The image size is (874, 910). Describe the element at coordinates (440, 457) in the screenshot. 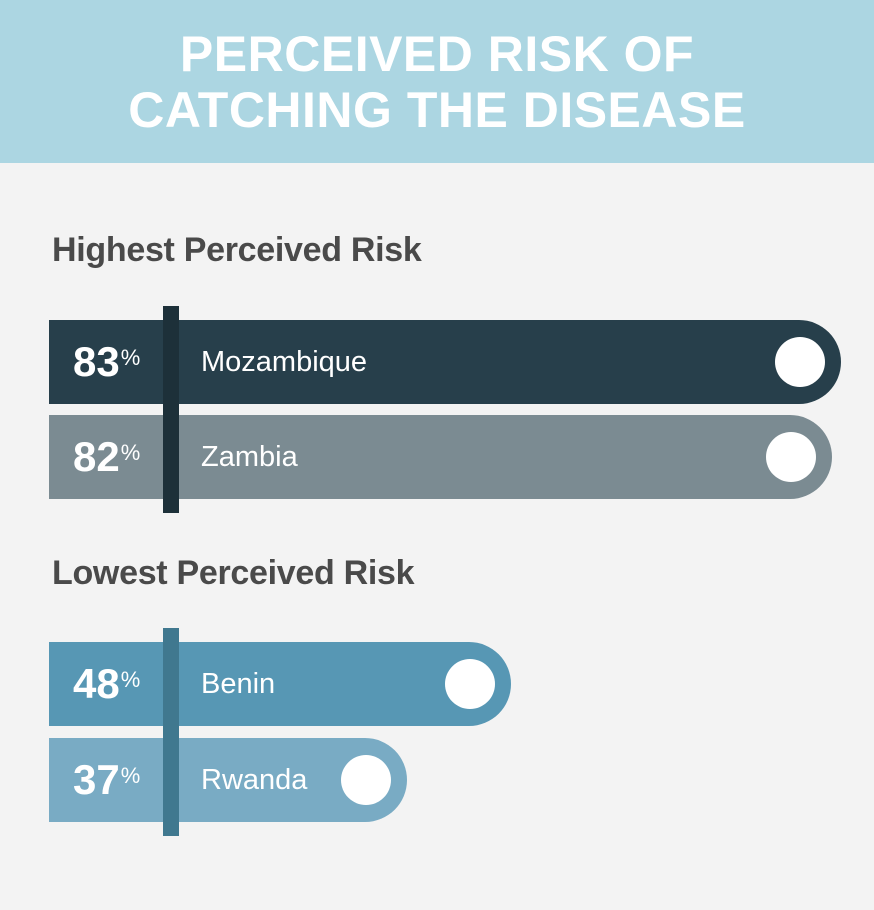

I see `bar-zambia: 82% Zambia` at that location.